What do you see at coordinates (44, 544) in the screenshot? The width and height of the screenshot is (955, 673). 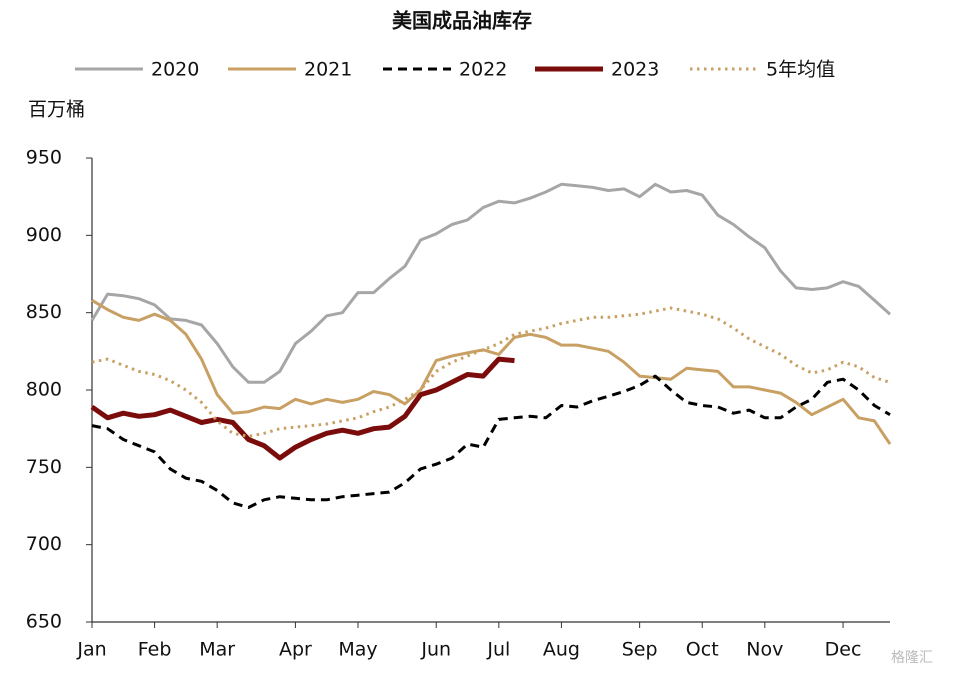 I see `y-tick-label: 700` at bounding box center [44, 544].